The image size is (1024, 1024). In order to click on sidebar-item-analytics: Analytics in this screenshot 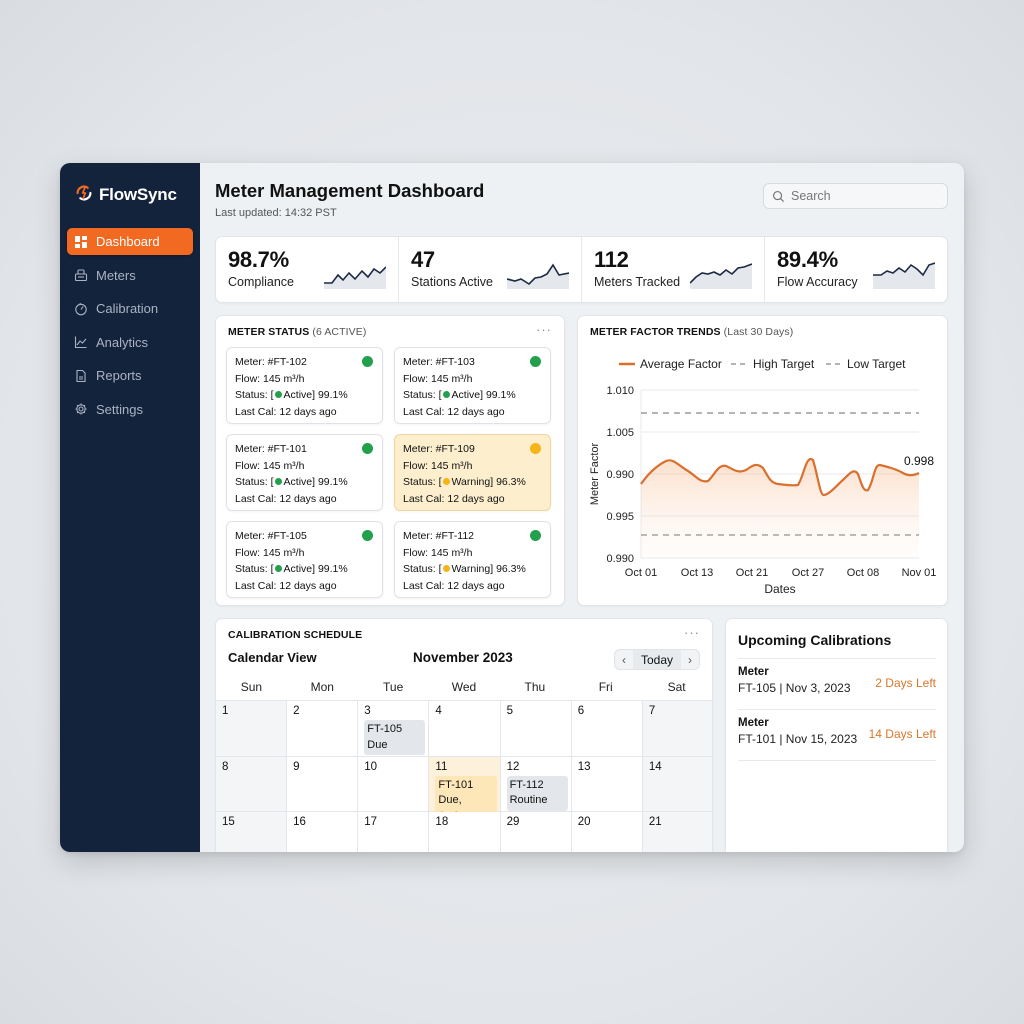, I will do `click(130, 342)`.